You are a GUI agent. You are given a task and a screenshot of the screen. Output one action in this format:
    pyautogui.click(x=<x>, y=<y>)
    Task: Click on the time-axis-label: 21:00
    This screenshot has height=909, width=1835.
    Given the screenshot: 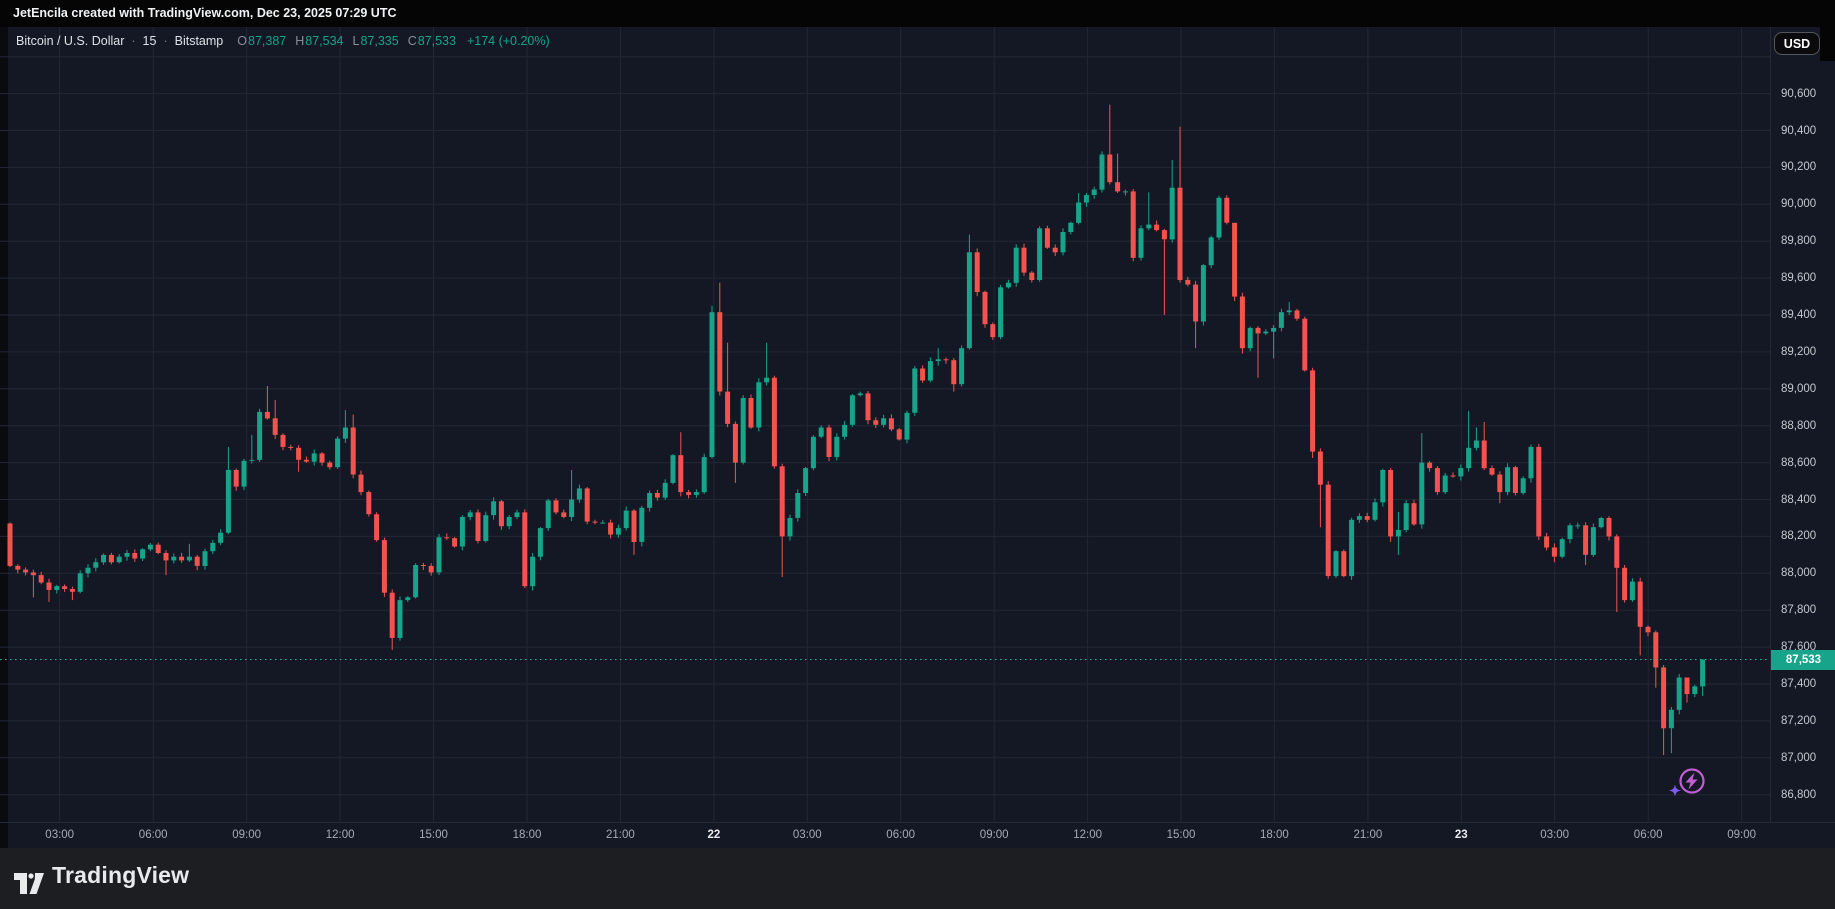 What is the action you would take?
    pyautogui.click(x=1368, y=835)
    